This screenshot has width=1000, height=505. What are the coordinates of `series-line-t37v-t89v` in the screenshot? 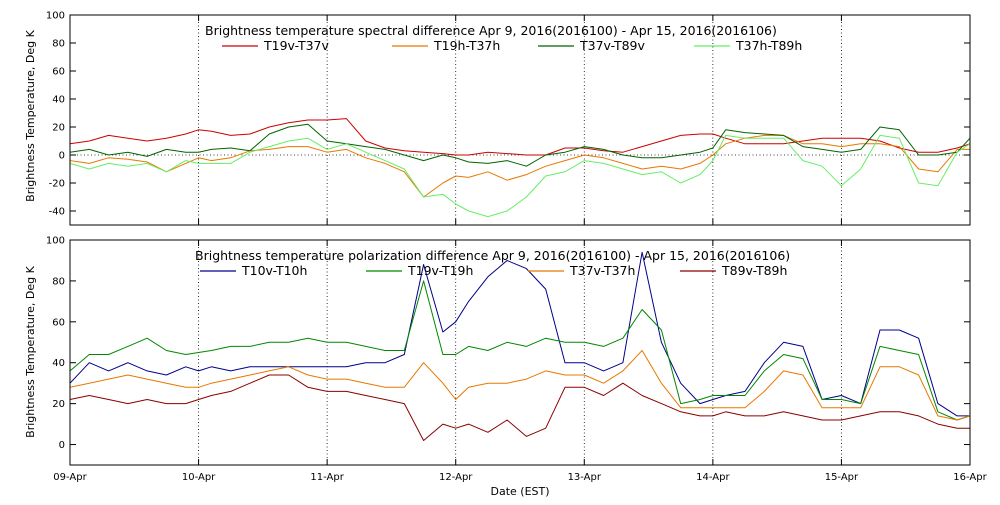 It's located at (520, 145).